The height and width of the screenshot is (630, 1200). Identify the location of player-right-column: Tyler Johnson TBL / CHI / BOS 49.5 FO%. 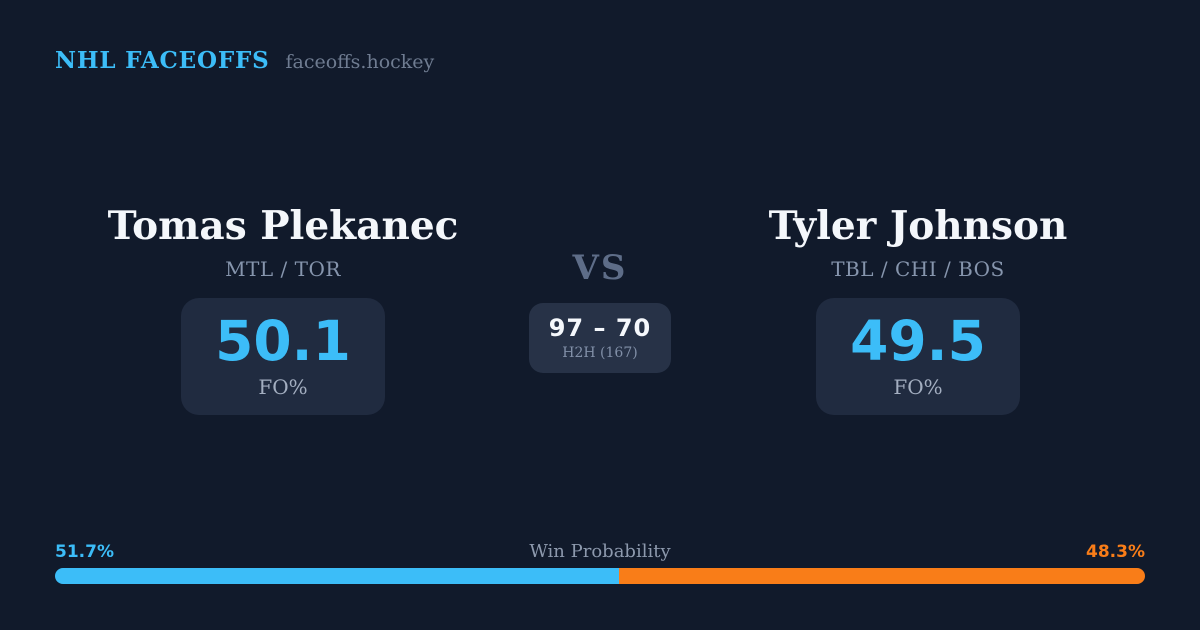
(918, 309).